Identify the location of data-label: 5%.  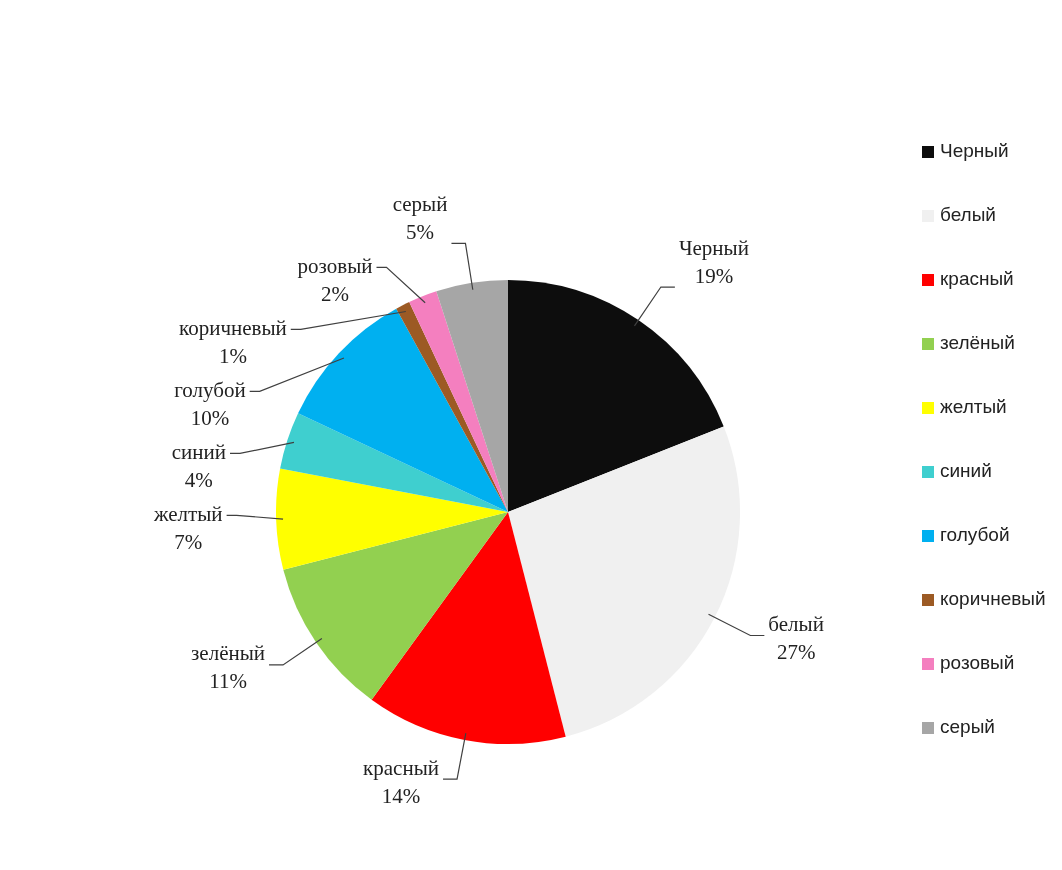
(420, 231).